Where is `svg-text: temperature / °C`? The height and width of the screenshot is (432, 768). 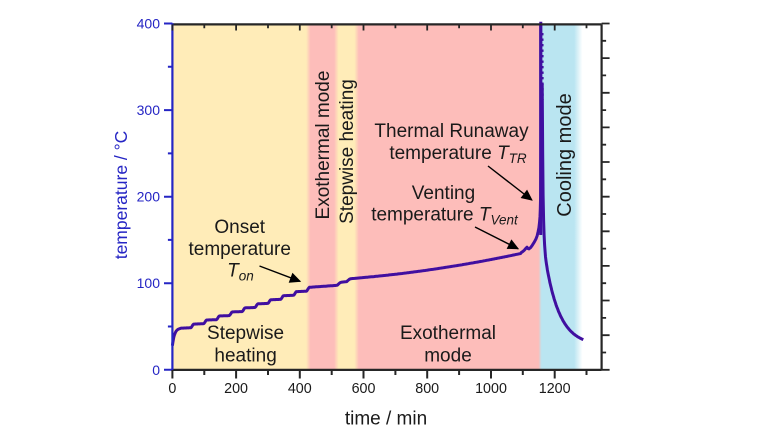 svg-text: temperature / °C is located at coordinates (121, 195).